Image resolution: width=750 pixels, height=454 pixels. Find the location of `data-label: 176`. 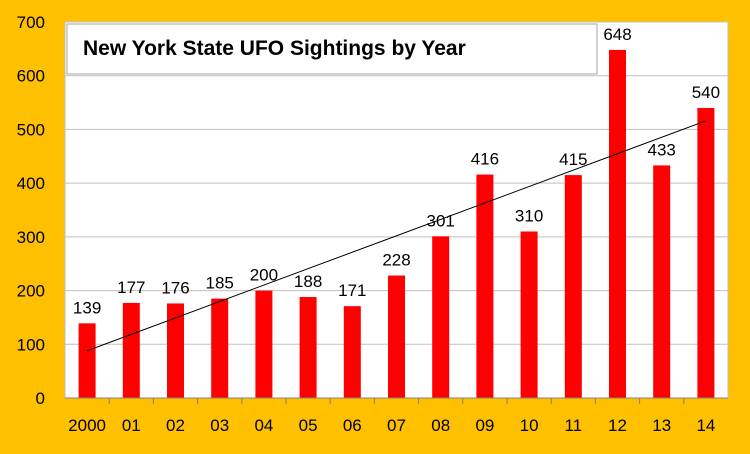

data-label: 176 is located at coordinates (175, 287).